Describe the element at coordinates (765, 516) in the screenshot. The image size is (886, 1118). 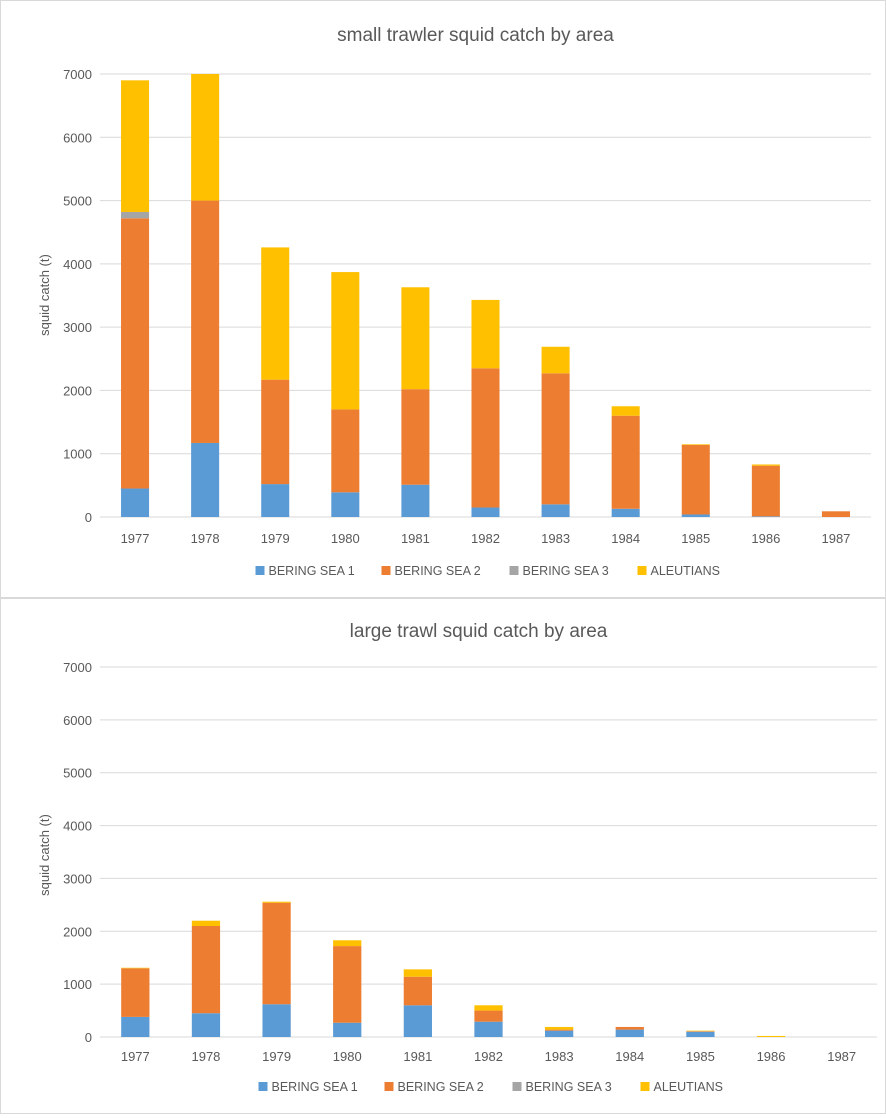
I see `bar-bering-sea-1-1986` at that location.